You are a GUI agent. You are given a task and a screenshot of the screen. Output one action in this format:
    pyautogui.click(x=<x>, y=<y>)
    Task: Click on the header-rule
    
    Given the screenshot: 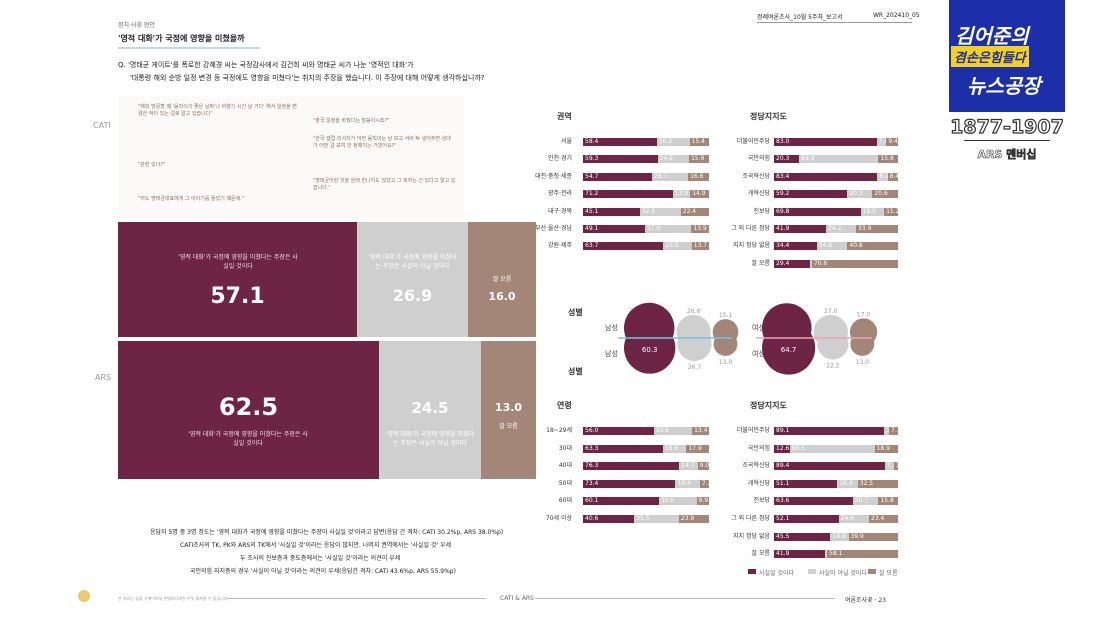 What is the action you would take?
    pyautogui.click(x=834, y=22)
    